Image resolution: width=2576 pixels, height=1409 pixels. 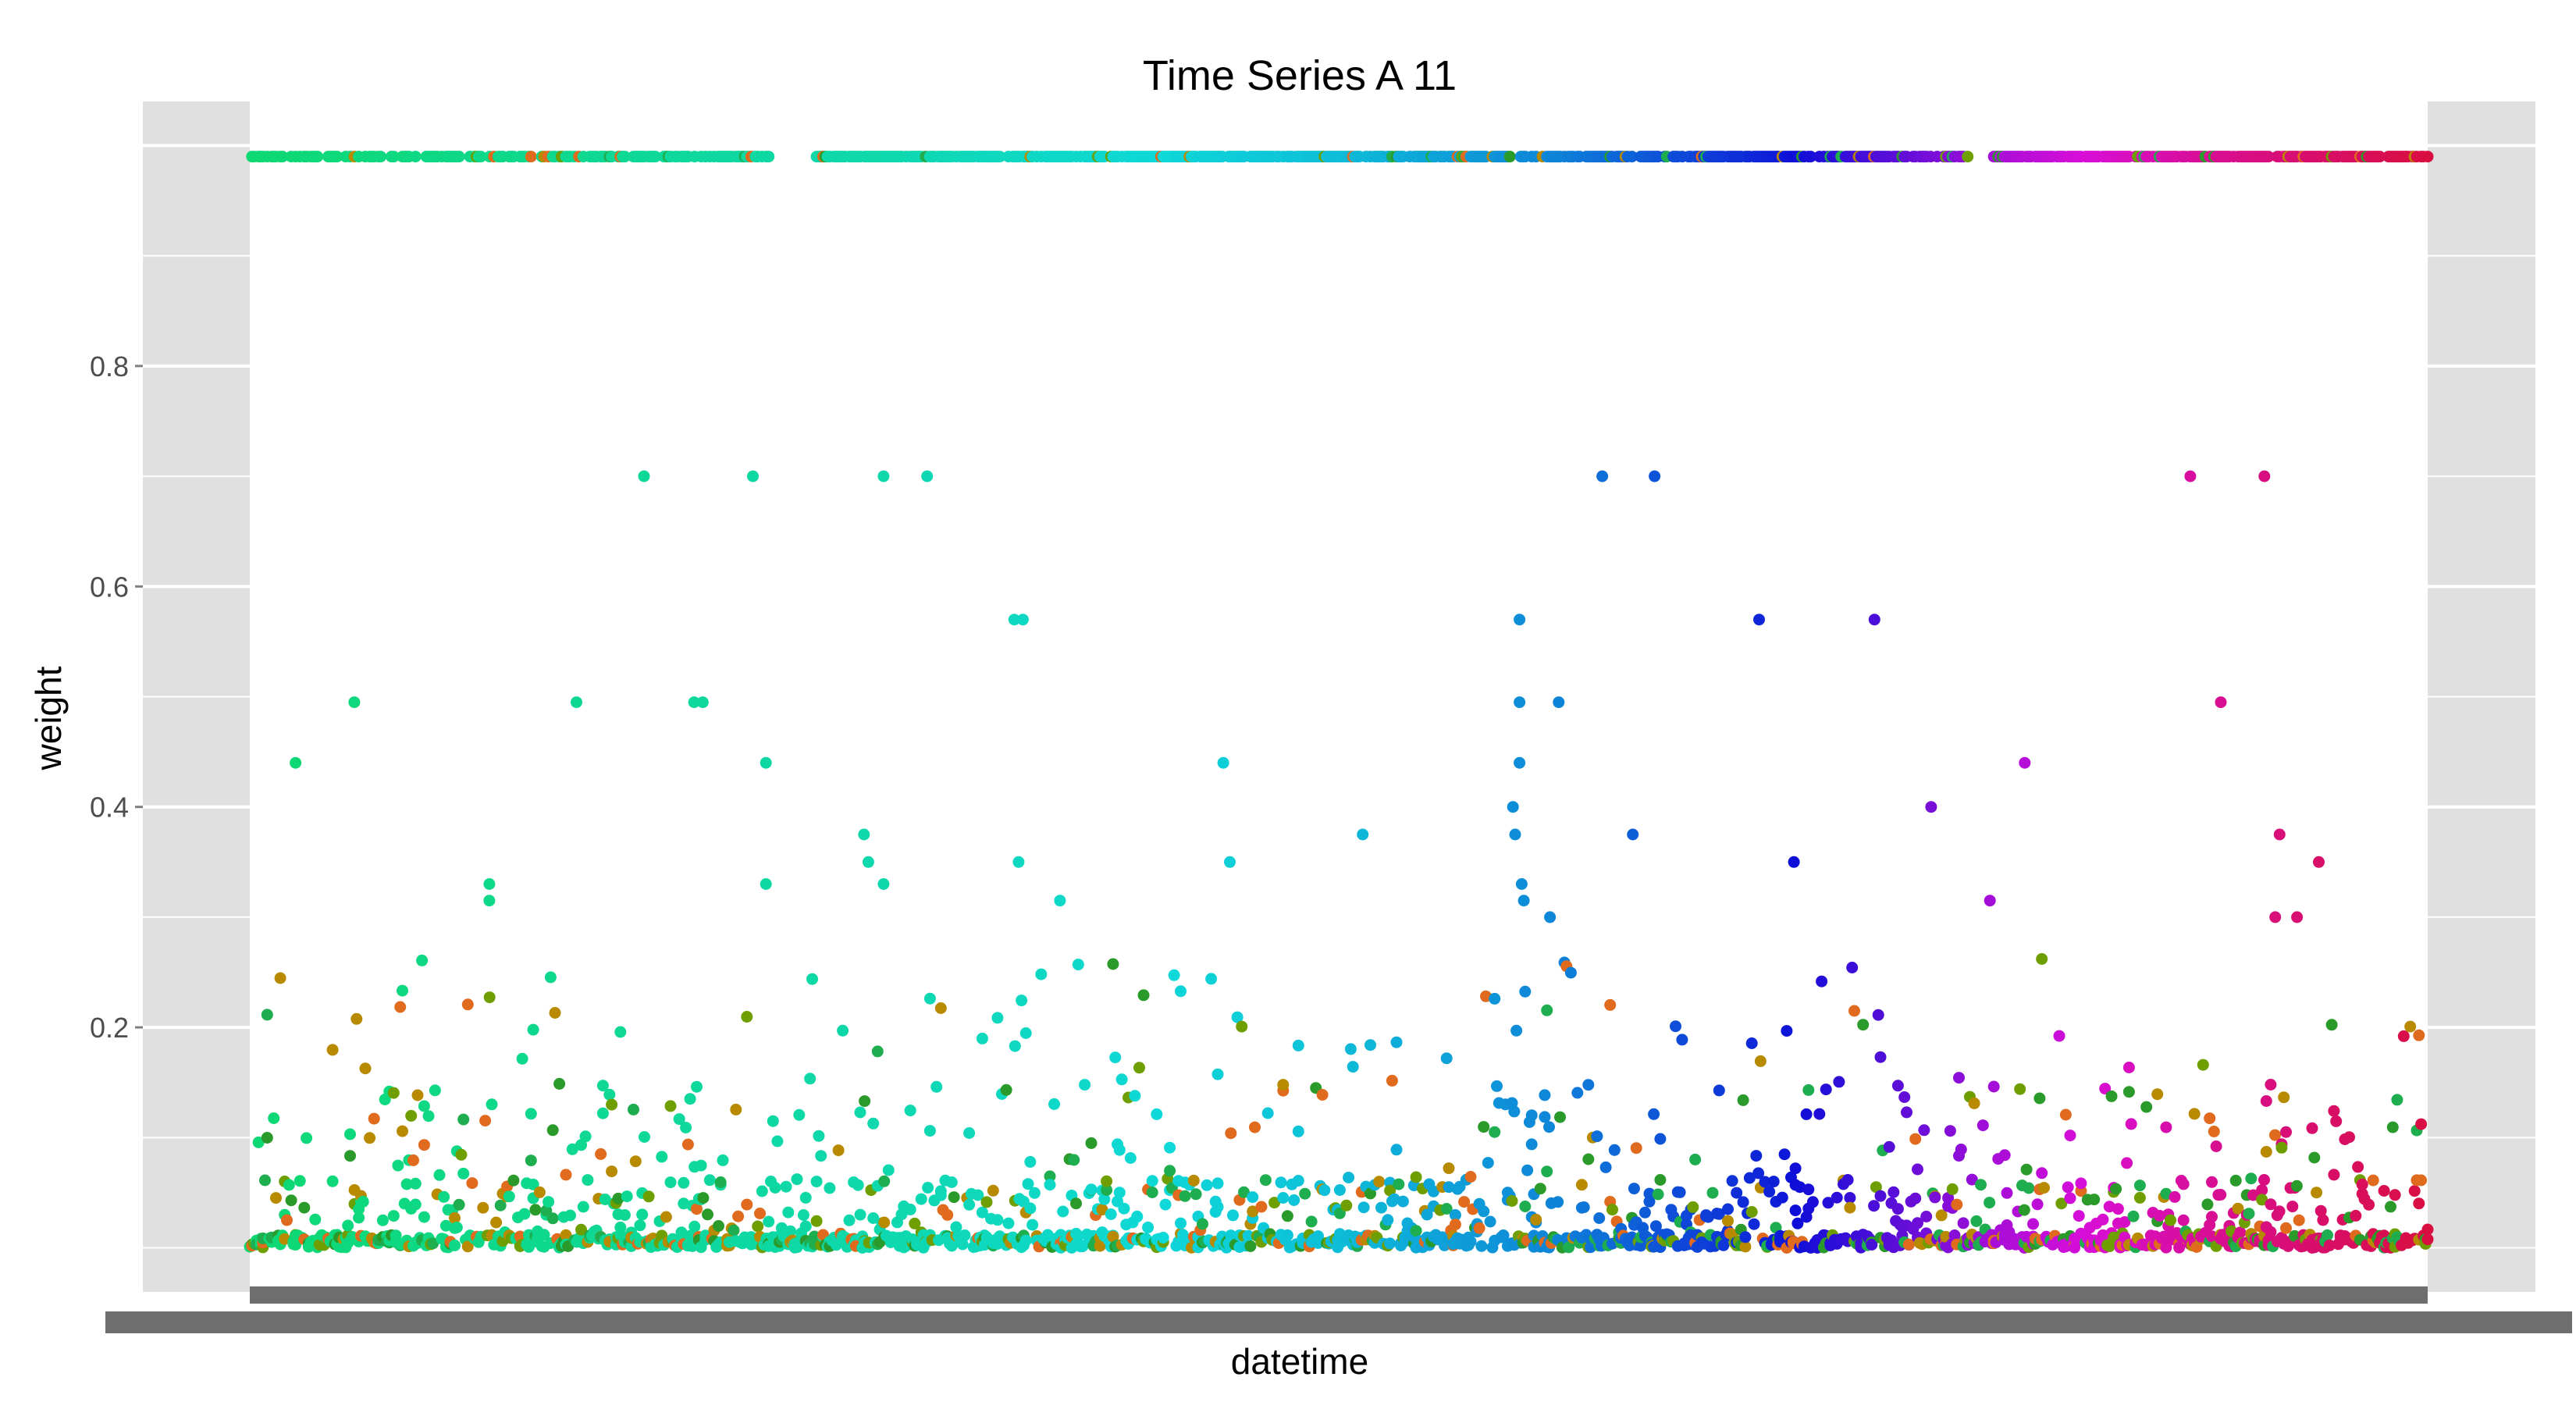 I want to click on x-tick-labels-band, so click(x=1338, y=1322).